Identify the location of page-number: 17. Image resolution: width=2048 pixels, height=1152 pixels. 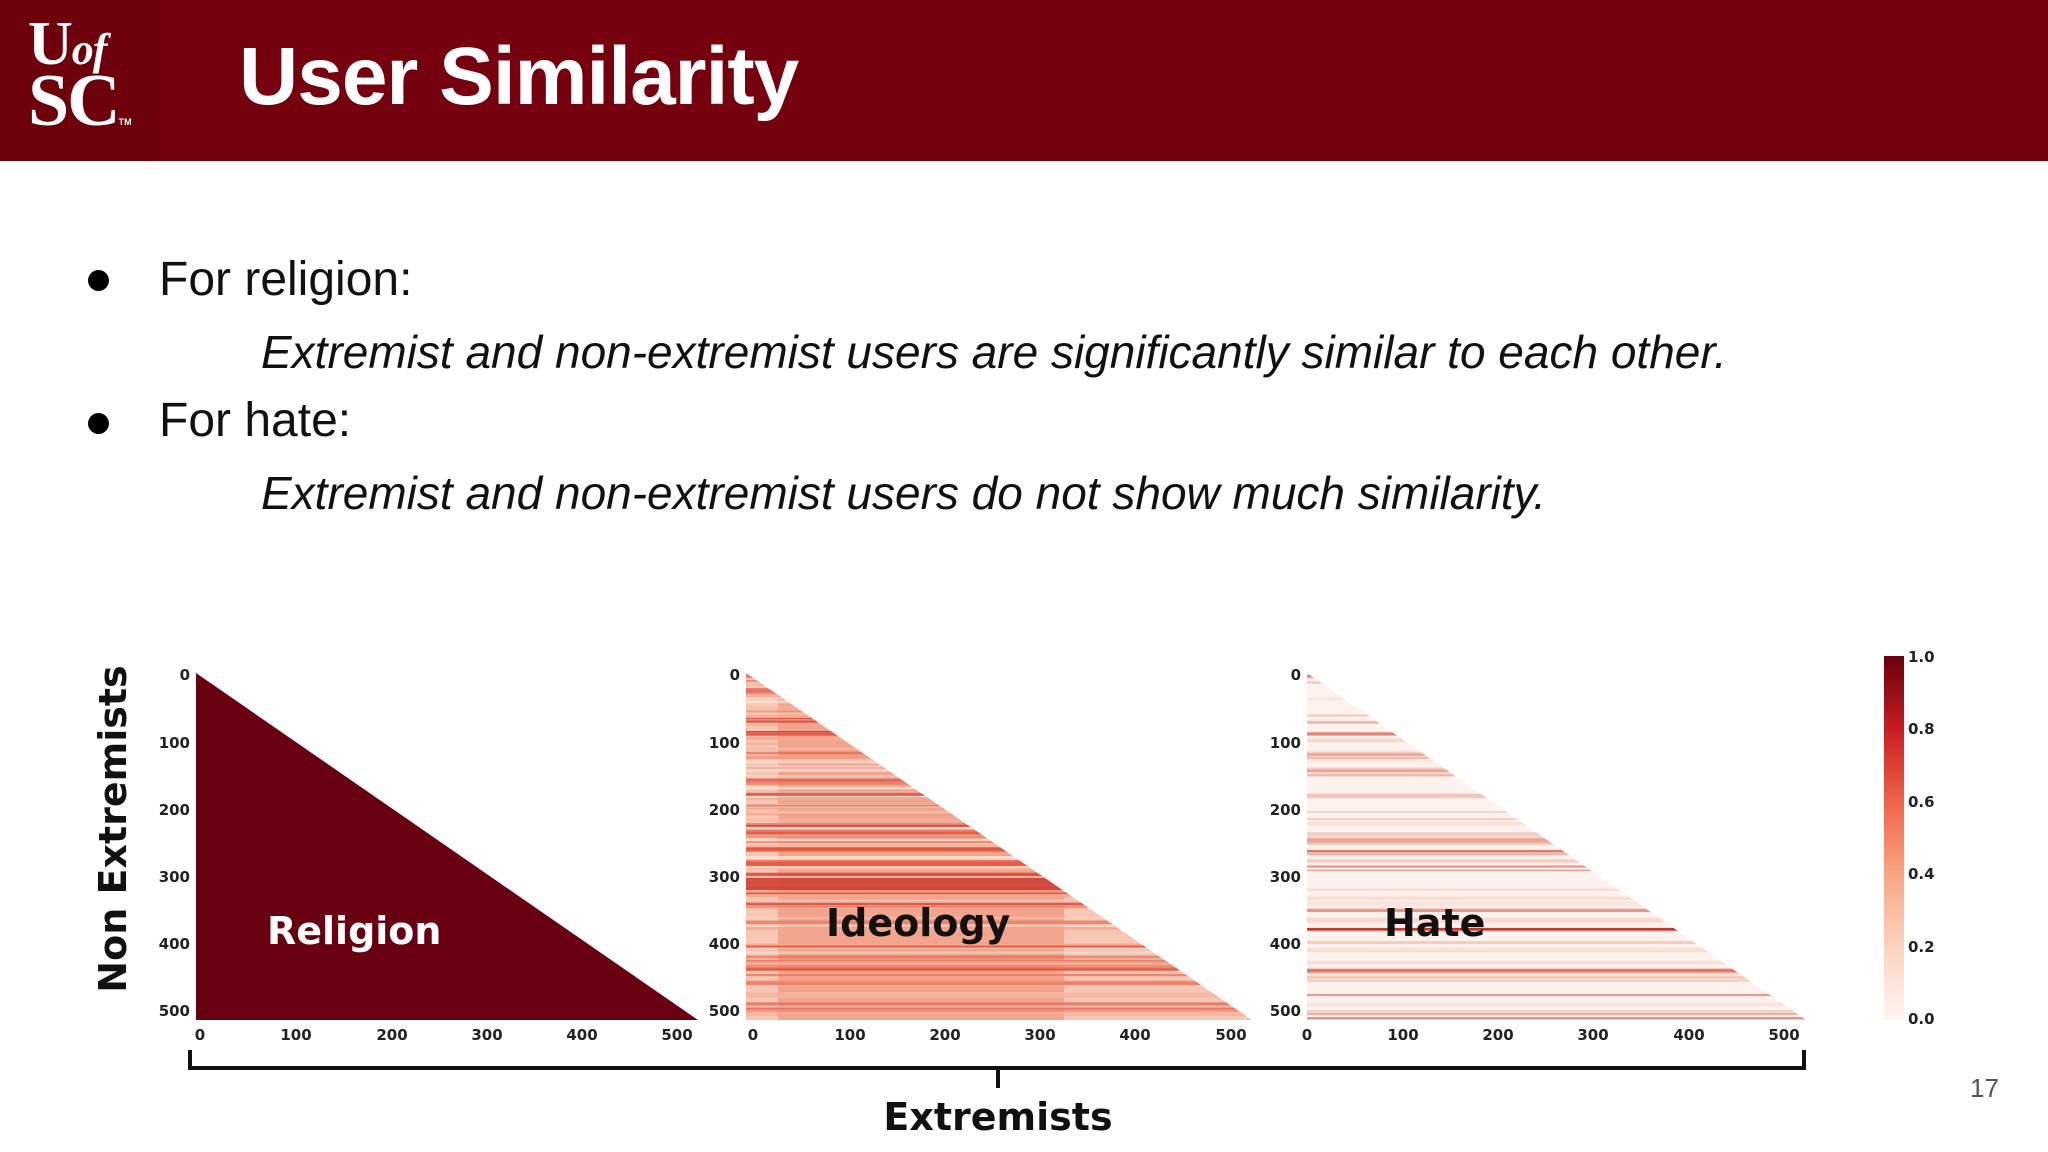
(1984, 1088).